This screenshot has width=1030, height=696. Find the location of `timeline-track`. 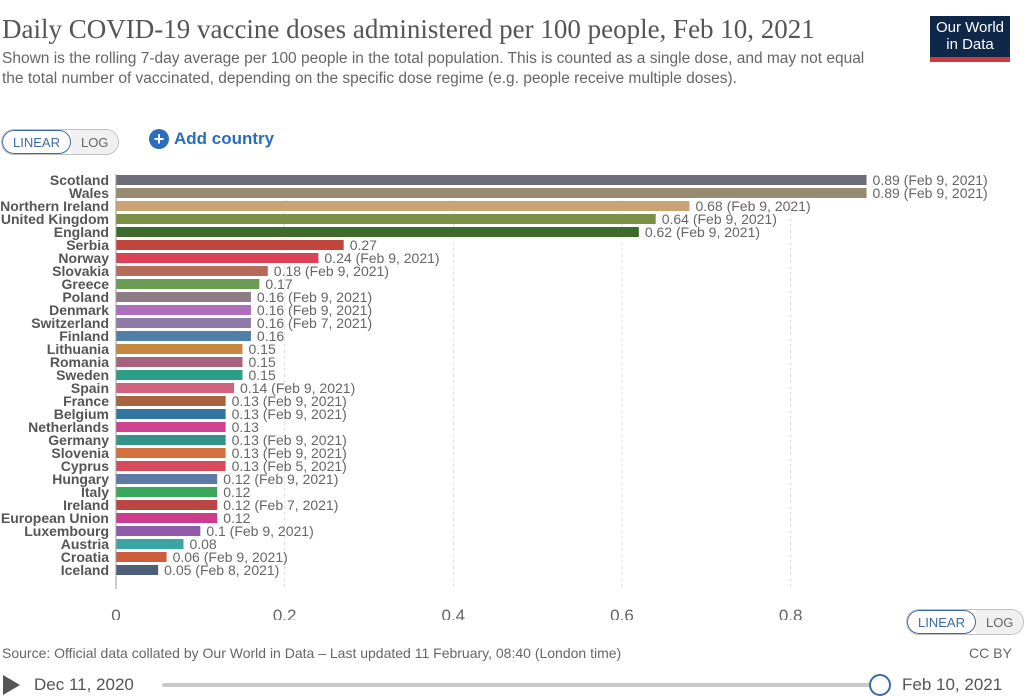

timeline-track is located at coordinates (521, 685).